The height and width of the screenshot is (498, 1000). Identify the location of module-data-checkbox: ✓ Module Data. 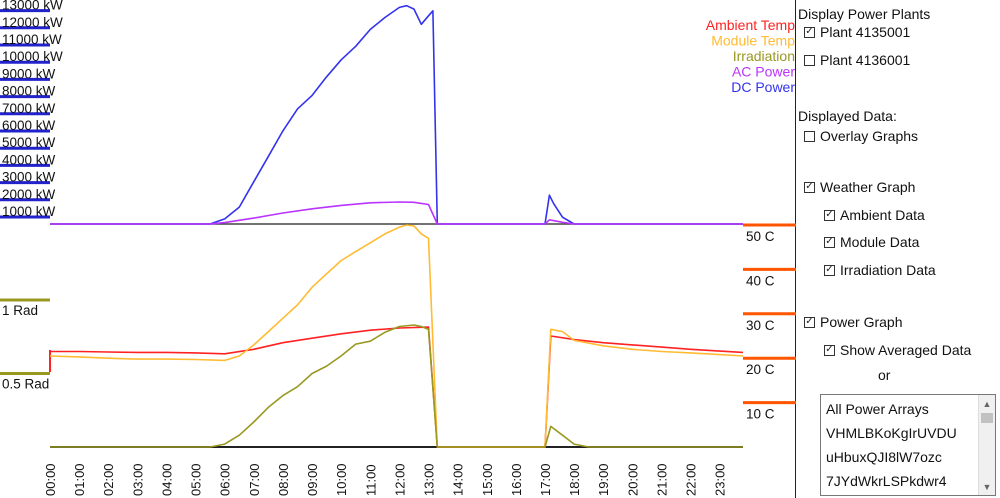
(871, 242).